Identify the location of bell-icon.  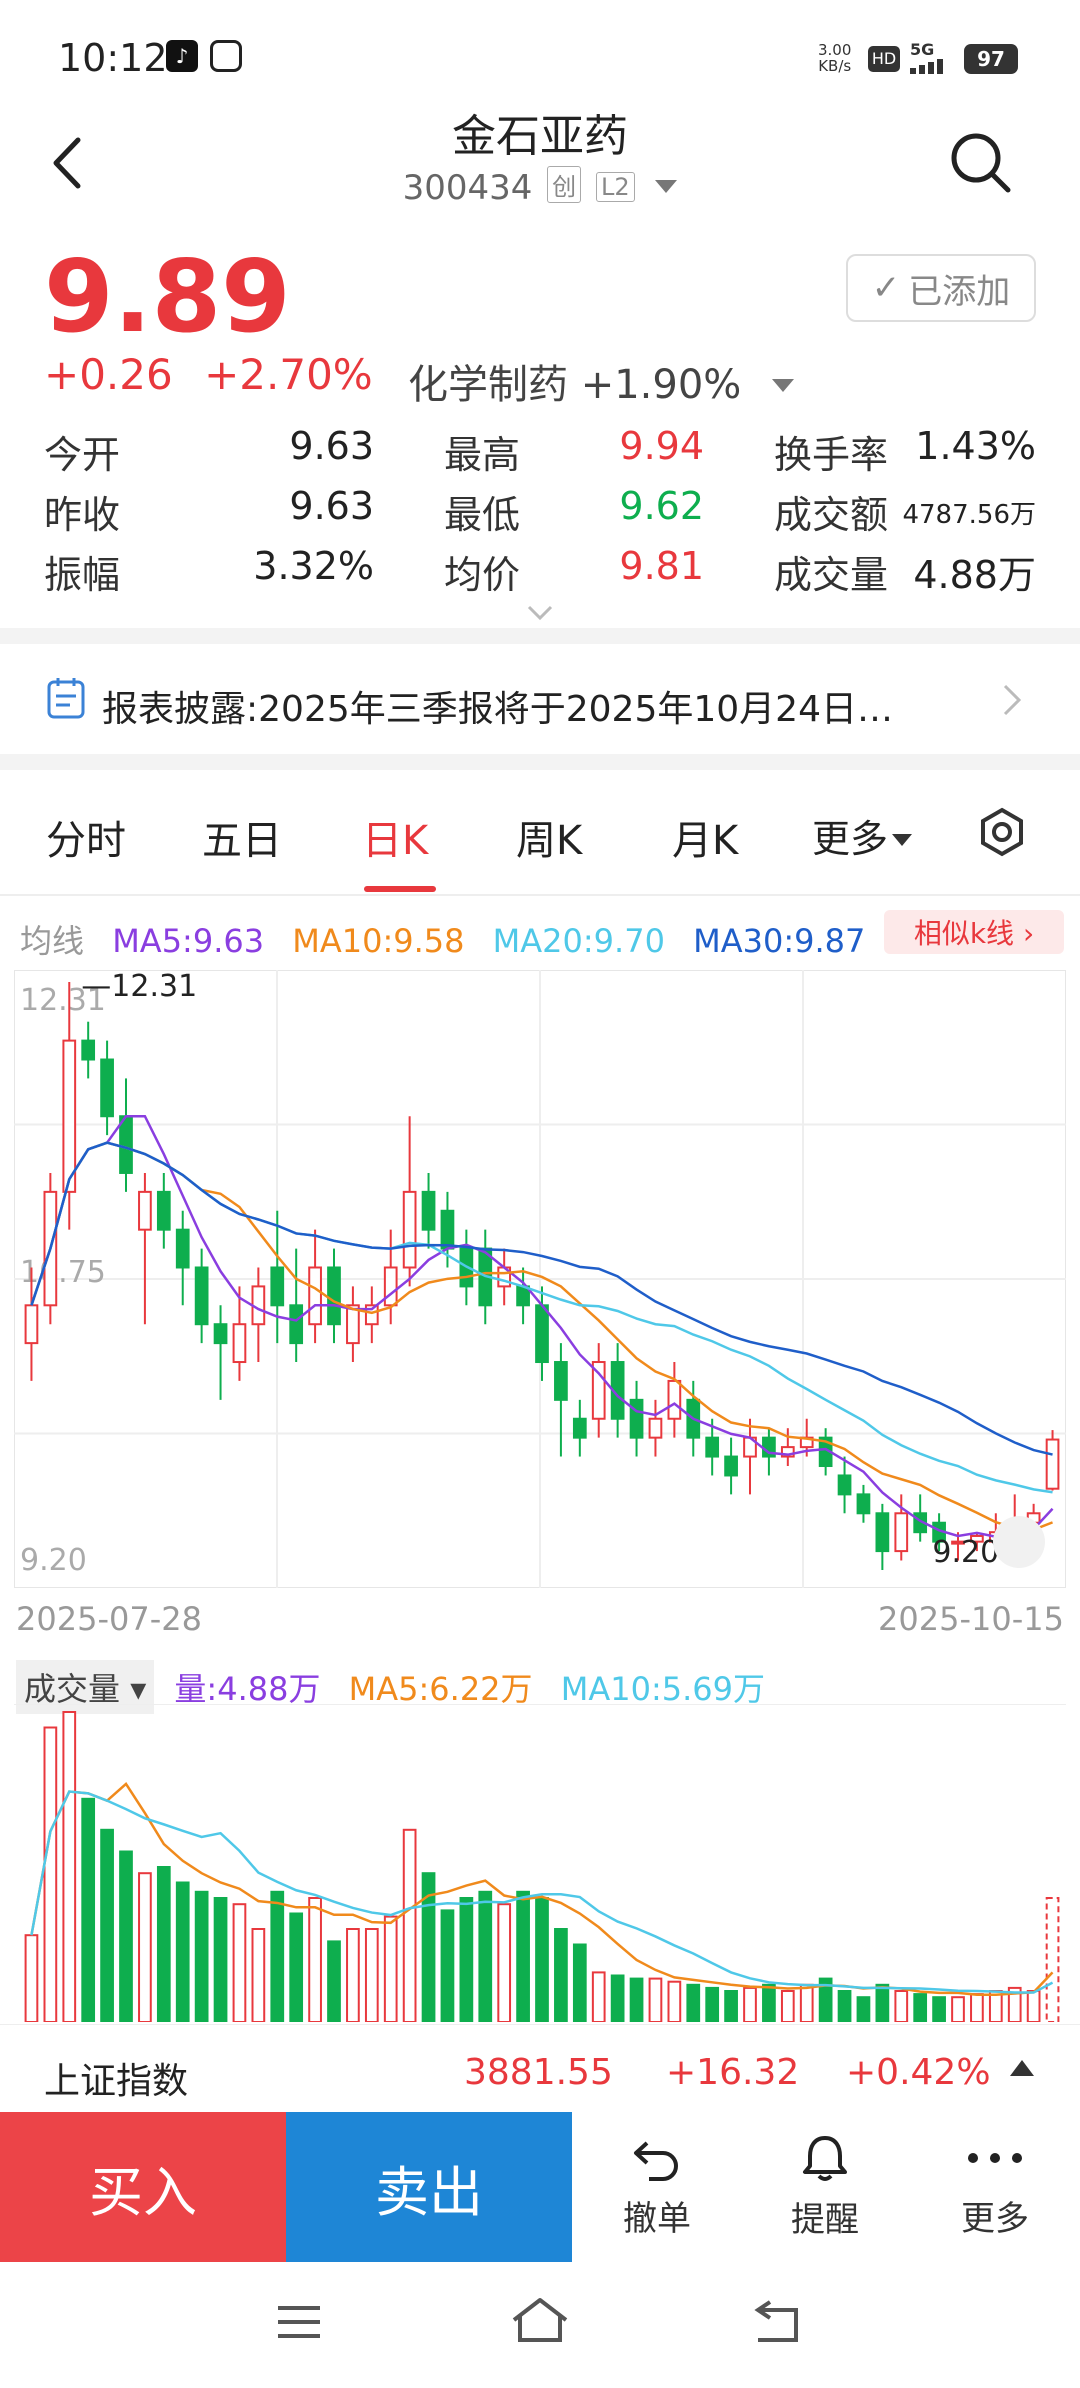
(825, 2158).